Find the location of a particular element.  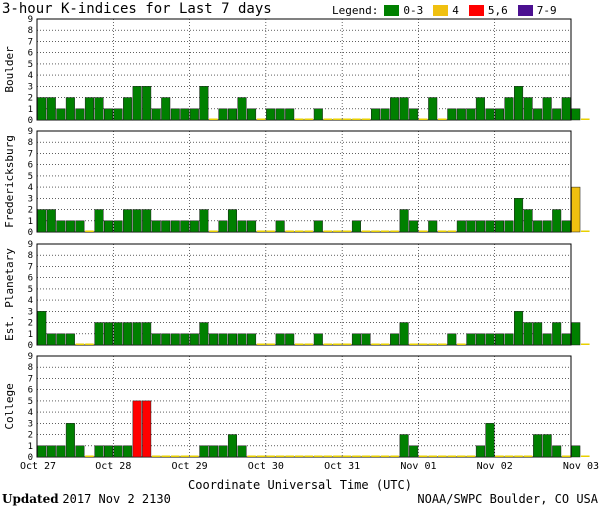

x-tick-label: Nov 02 is located at coordinates (495, 466).